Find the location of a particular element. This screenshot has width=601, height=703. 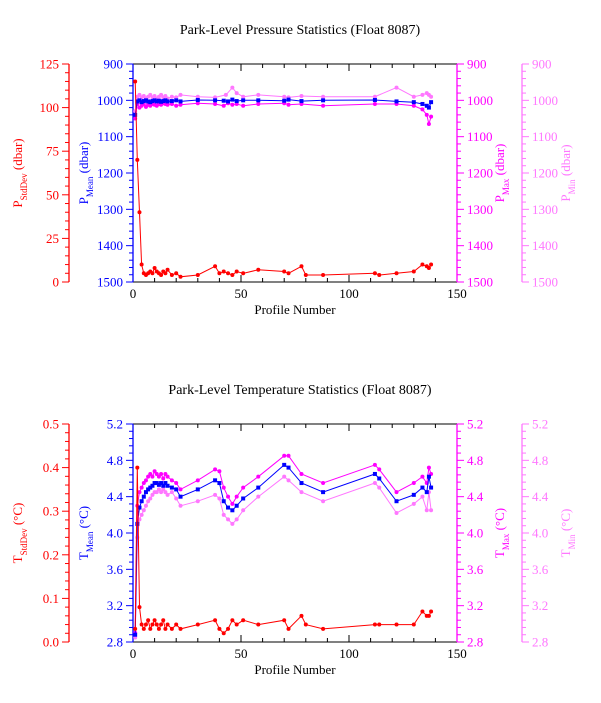

y-axis-label-sub: Mean is located at coordinates (90, 541).